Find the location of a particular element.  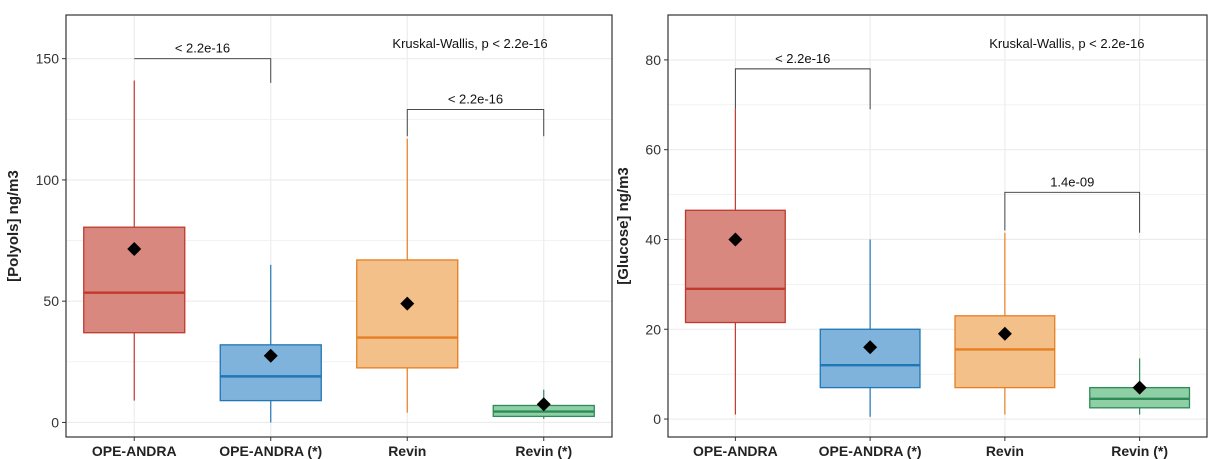

y-tick-label: 60 is located at coordinates (653, 150).